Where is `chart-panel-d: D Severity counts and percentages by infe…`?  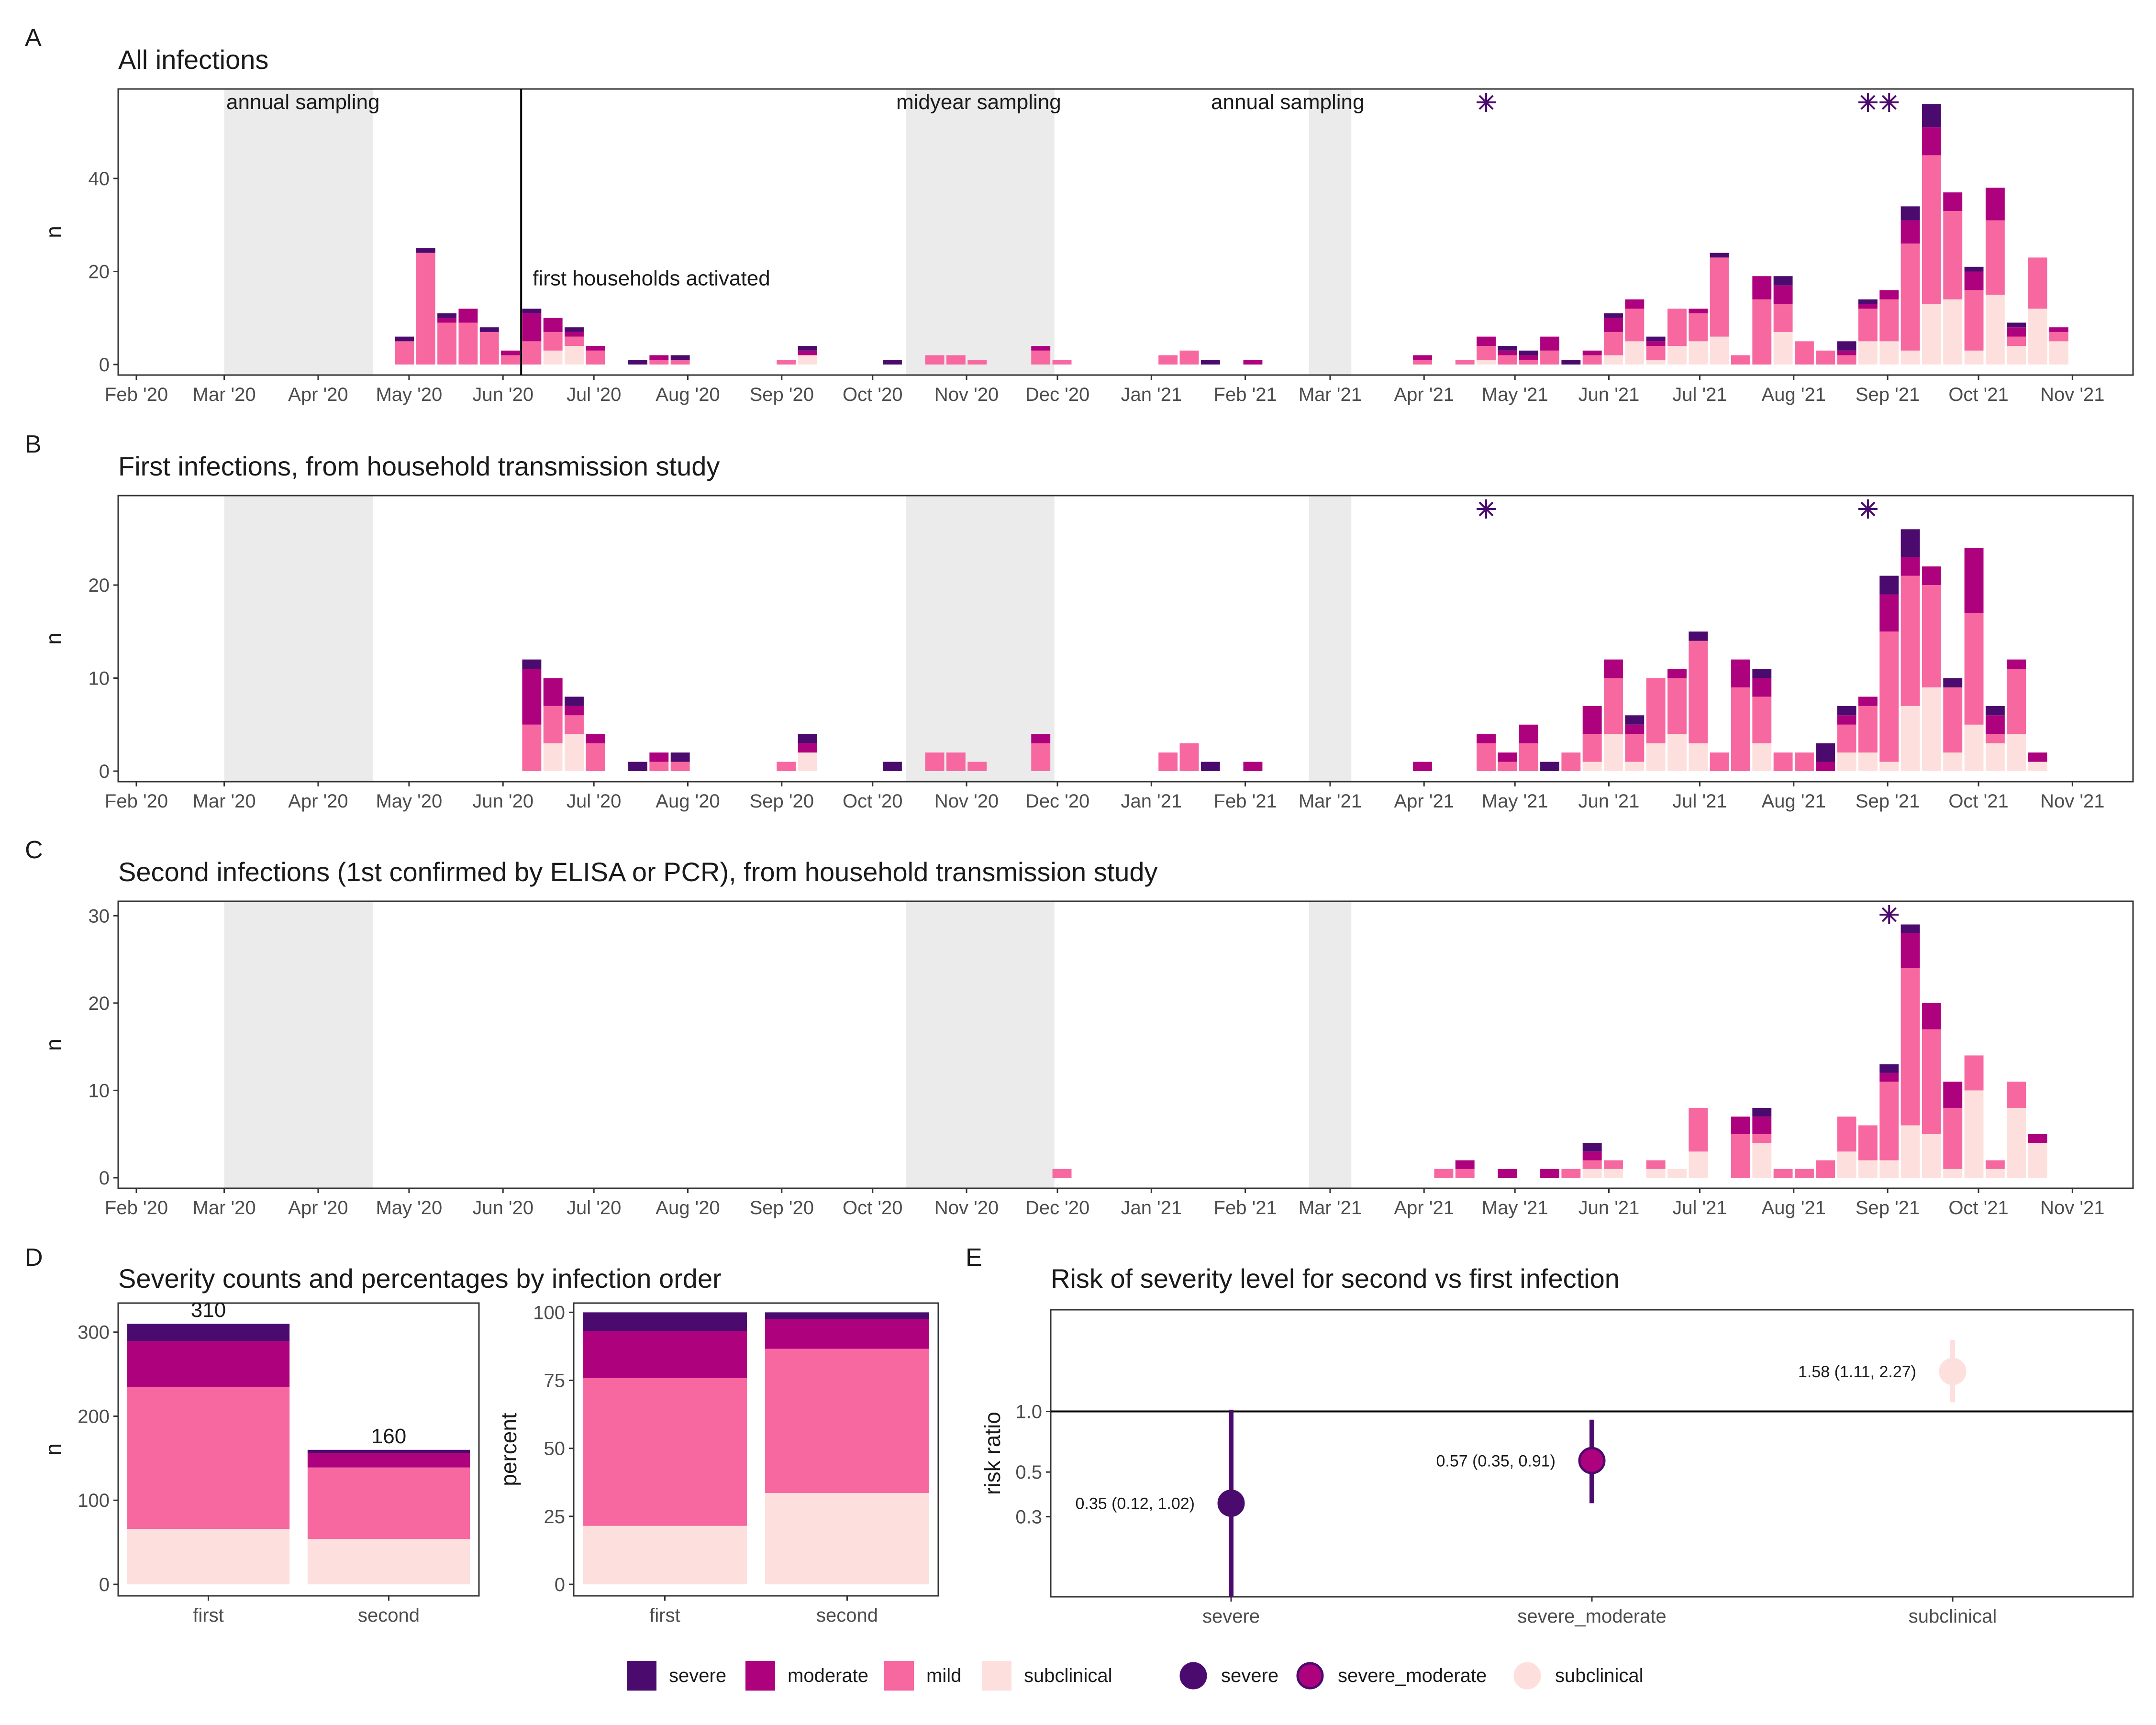
chart-panel-d: D Severity counts and percentages by infe… is located at coordinates (482, 1435).